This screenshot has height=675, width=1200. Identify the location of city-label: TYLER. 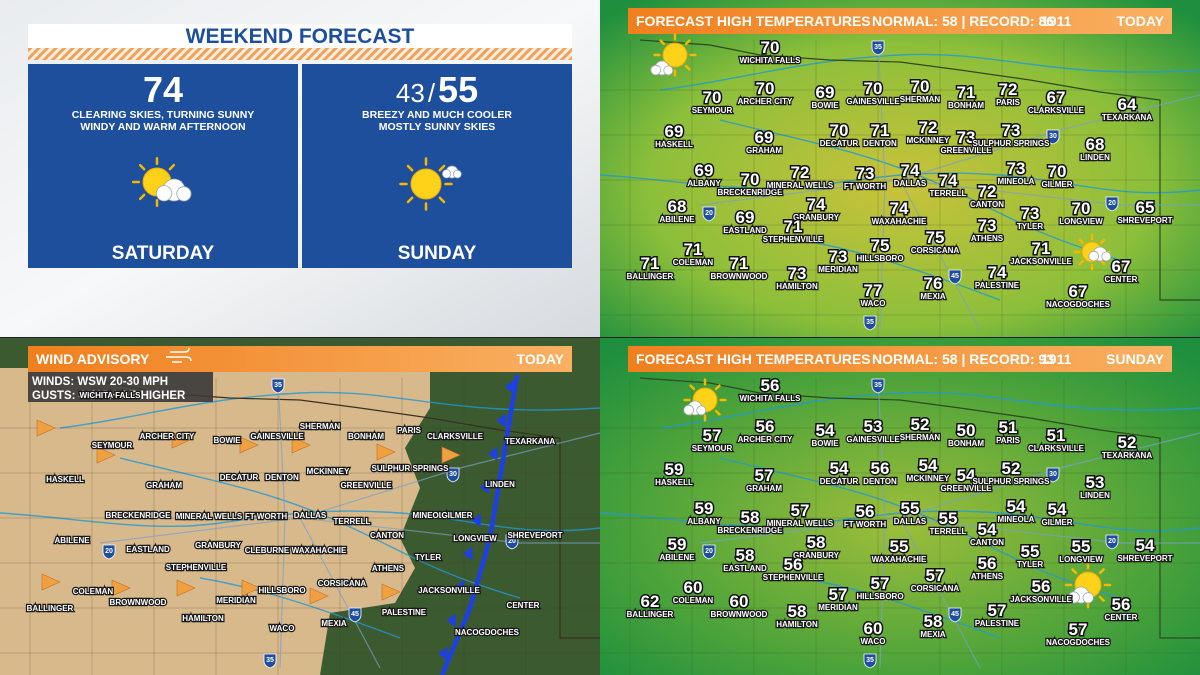
(428, 557).